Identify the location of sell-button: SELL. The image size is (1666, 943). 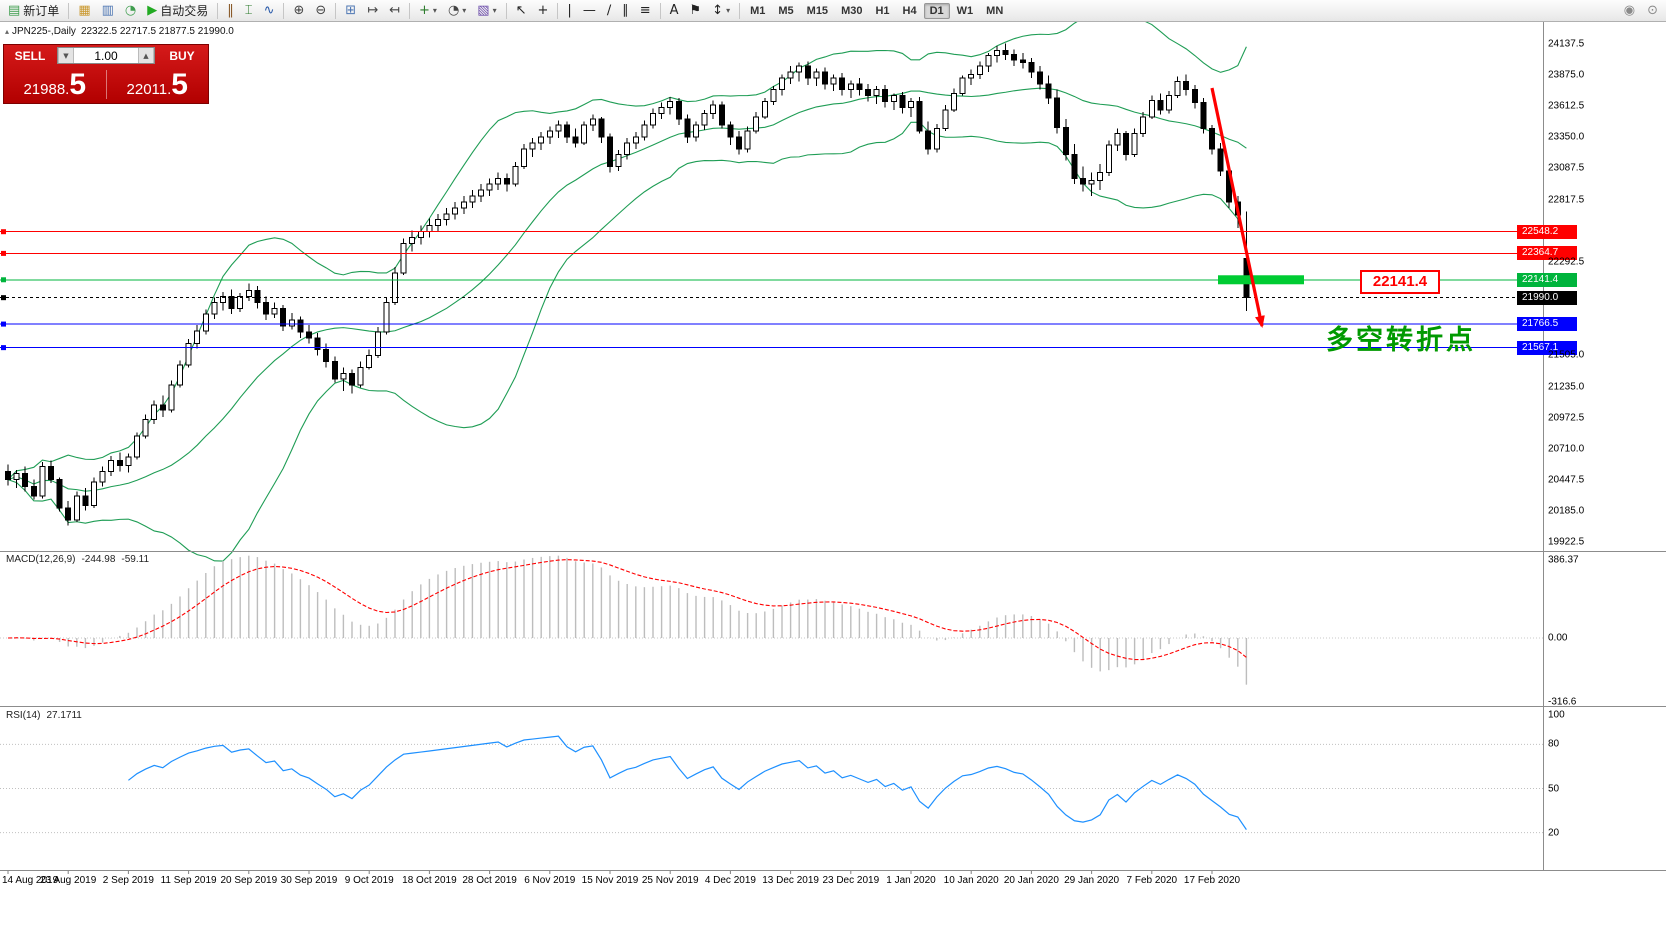
(30, 55).